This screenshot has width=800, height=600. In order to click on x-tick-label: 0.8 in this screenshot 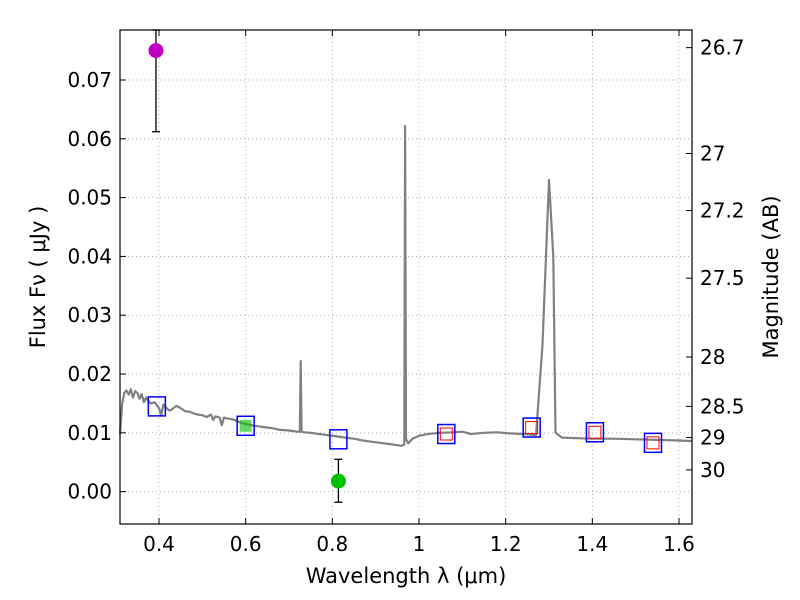, I will do `click(332, 544)`.